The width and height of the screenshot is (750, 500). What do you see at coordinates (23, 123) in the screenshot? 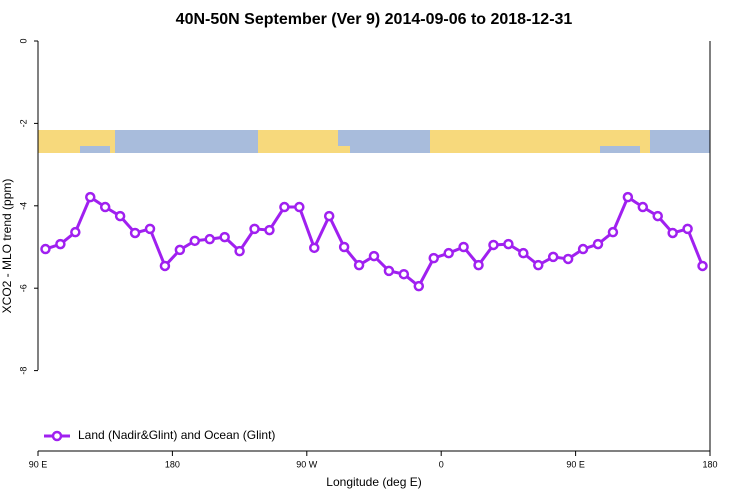
I see `y-tick-label: -2` at bounding box center [23, 123].